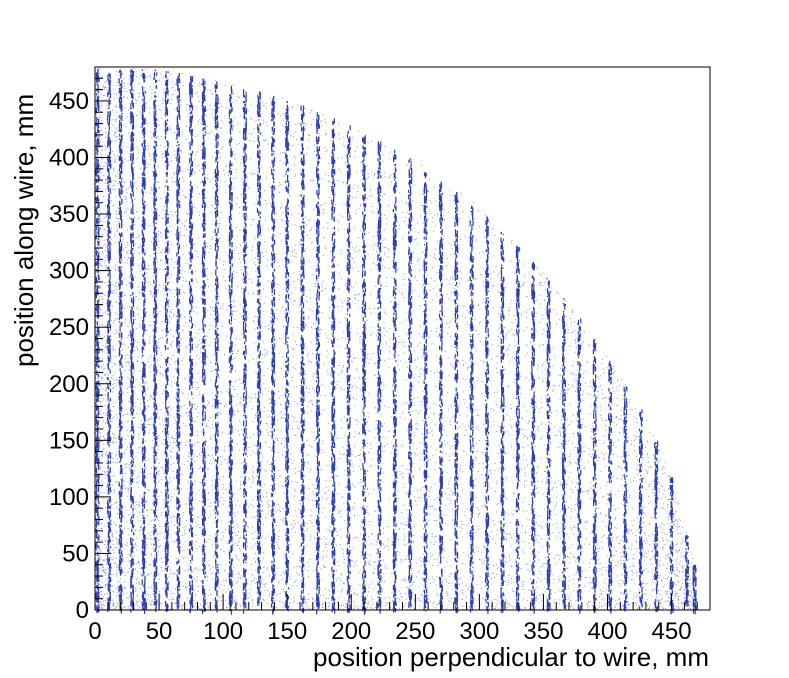 The height and width of the screenshot is (678, 789). What do you see at coordinates (69, 214) in the screenshot?
I see `y-tick-label: 350` at bounding box center [69, 214].